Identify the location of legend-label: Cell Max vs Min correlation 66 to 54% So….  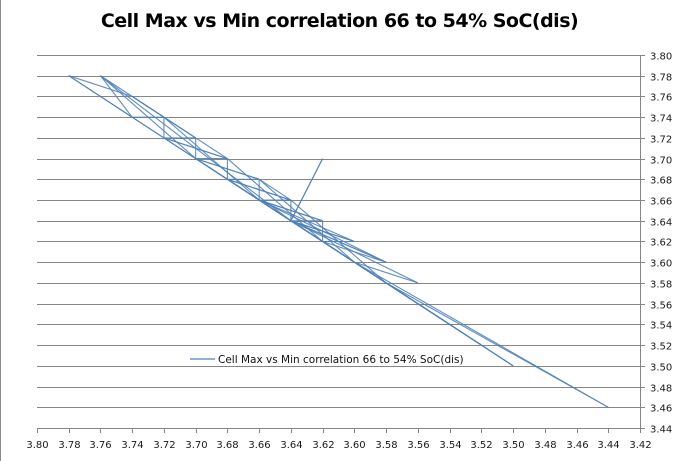
(341, 360).